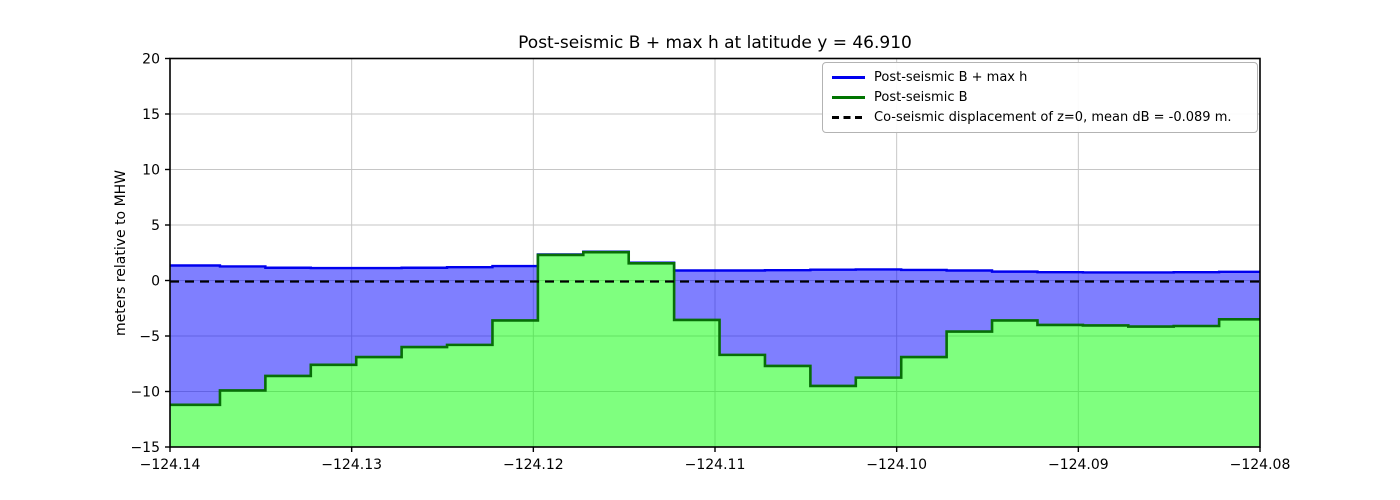 The height and width of the screenshot is (500, 1400). I want to click on y-axis-label: meters relative to MHW, so click(121, 253).